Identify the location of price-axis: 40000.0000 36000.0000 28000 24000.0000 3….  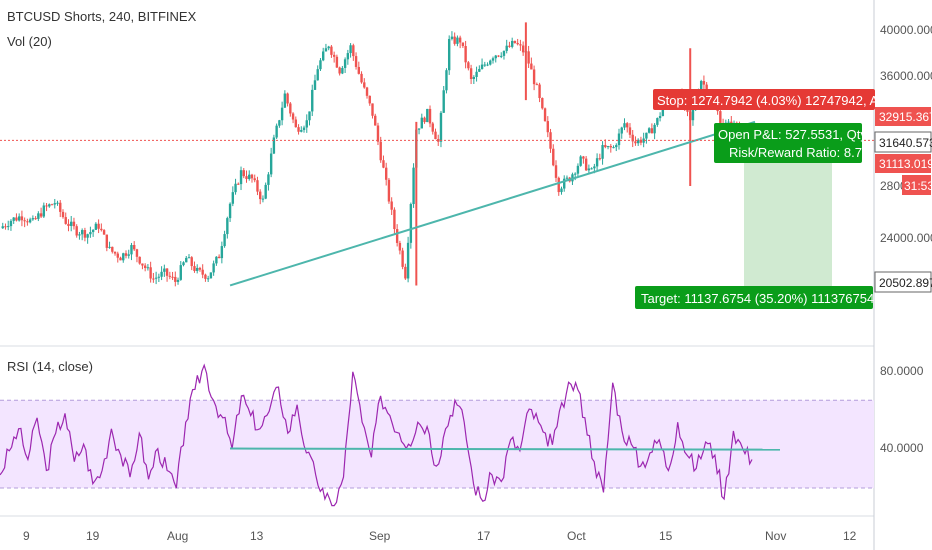
(903, 158).